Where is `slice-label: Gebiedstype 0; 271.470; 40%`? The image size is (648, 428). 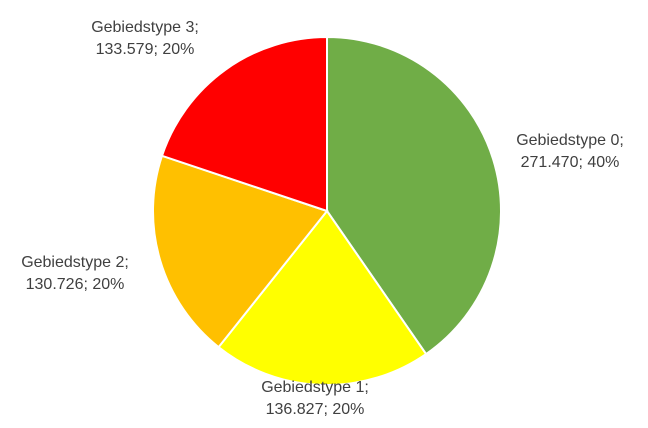 slice-label: Gebiedstype 0; 271.470; 40% is located at coordinates (570, 151).